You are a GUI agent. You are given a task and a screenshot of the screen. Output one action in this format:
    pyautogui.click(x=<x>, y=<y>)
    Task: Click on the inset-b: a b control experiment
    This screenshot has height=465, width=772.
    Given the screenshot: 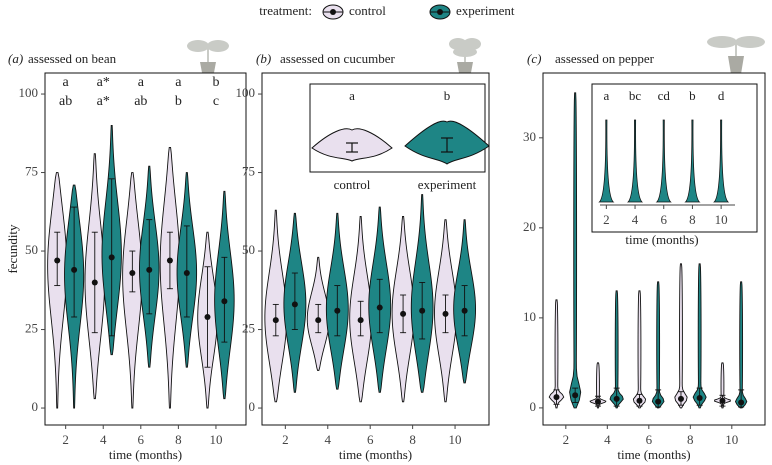 What is the action you would take?
    pyautogui.click(x=399, y=137)
    